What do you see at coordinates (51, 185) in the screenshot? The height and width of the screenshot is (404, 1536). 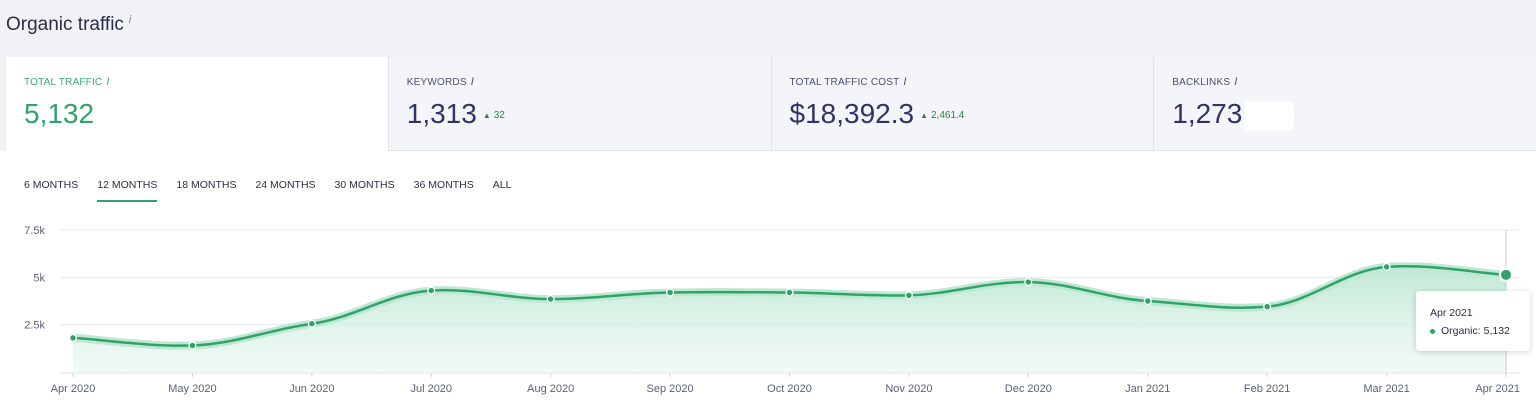 I see `tab-6-months: 6 MONTHS` at bounding box center [51, 185].